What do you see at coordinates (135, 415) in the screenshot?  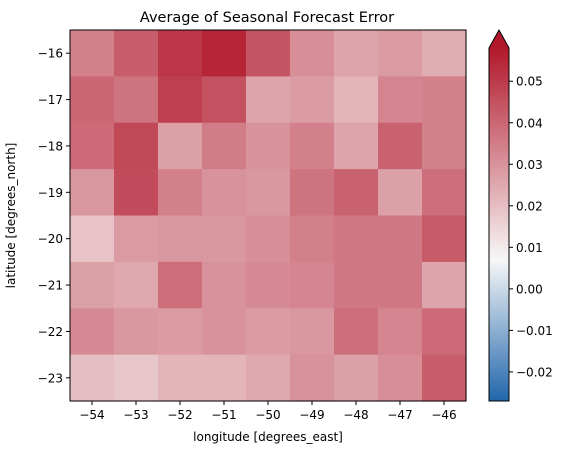 I see `x-tick-label: −53` at bounding box center [135, 415].